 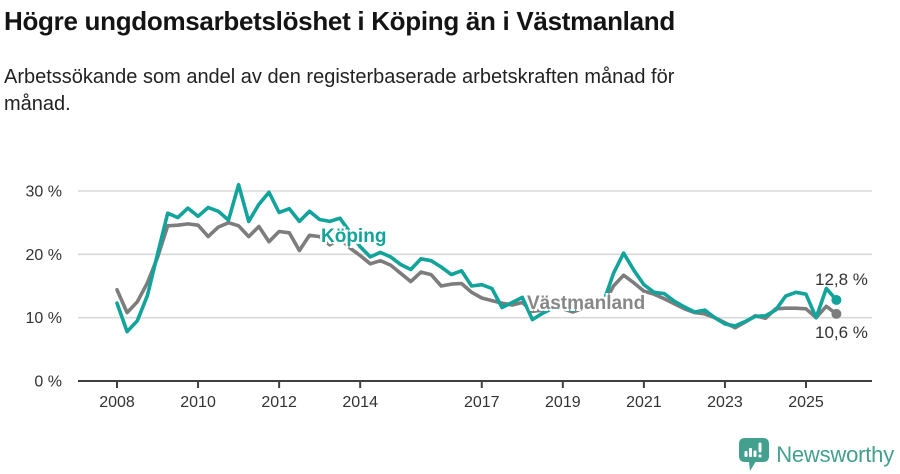 I want to click on y-axis-tick-label: 10 %, so click(x=44, y=318).